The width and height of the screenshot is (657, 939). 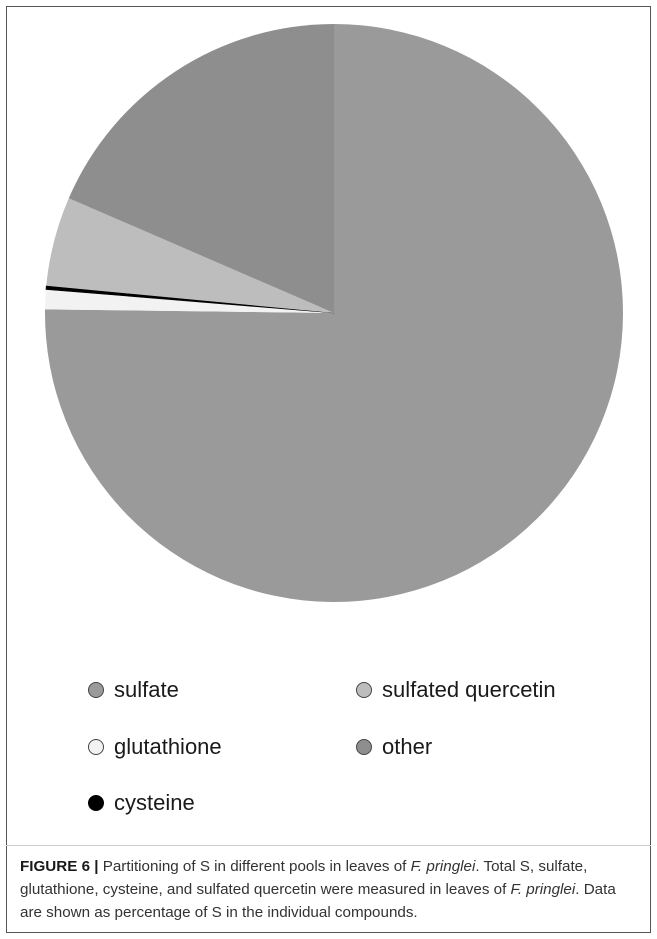 I want to click on pie-slice-sulfated-quercetin, so click(x=190, y=255).